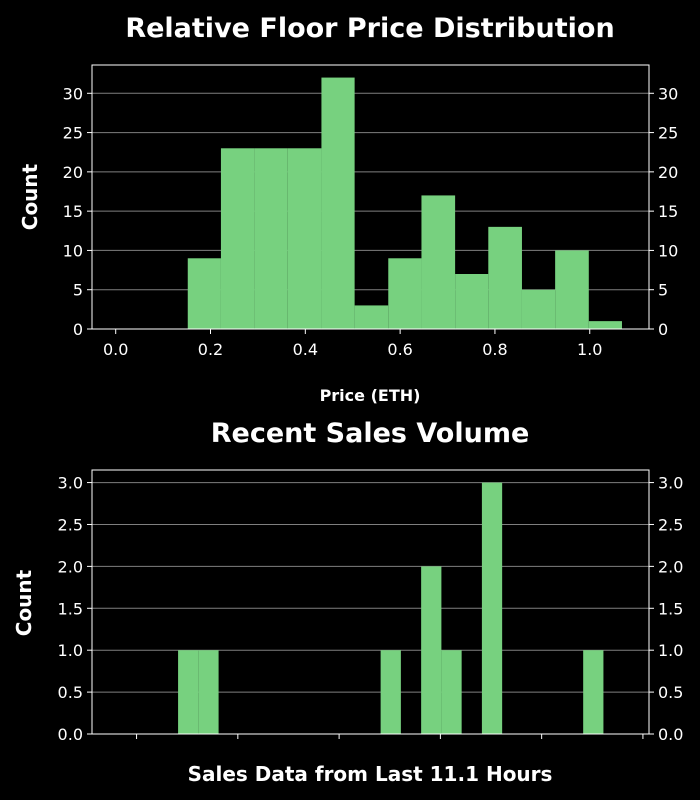 The height and width of the screenshot is (800, 700). What do you see at coordinates (370, 395) in the screenshot?
I see `x-axis-title: Price (ETH)` at bounding box center [370, 395].